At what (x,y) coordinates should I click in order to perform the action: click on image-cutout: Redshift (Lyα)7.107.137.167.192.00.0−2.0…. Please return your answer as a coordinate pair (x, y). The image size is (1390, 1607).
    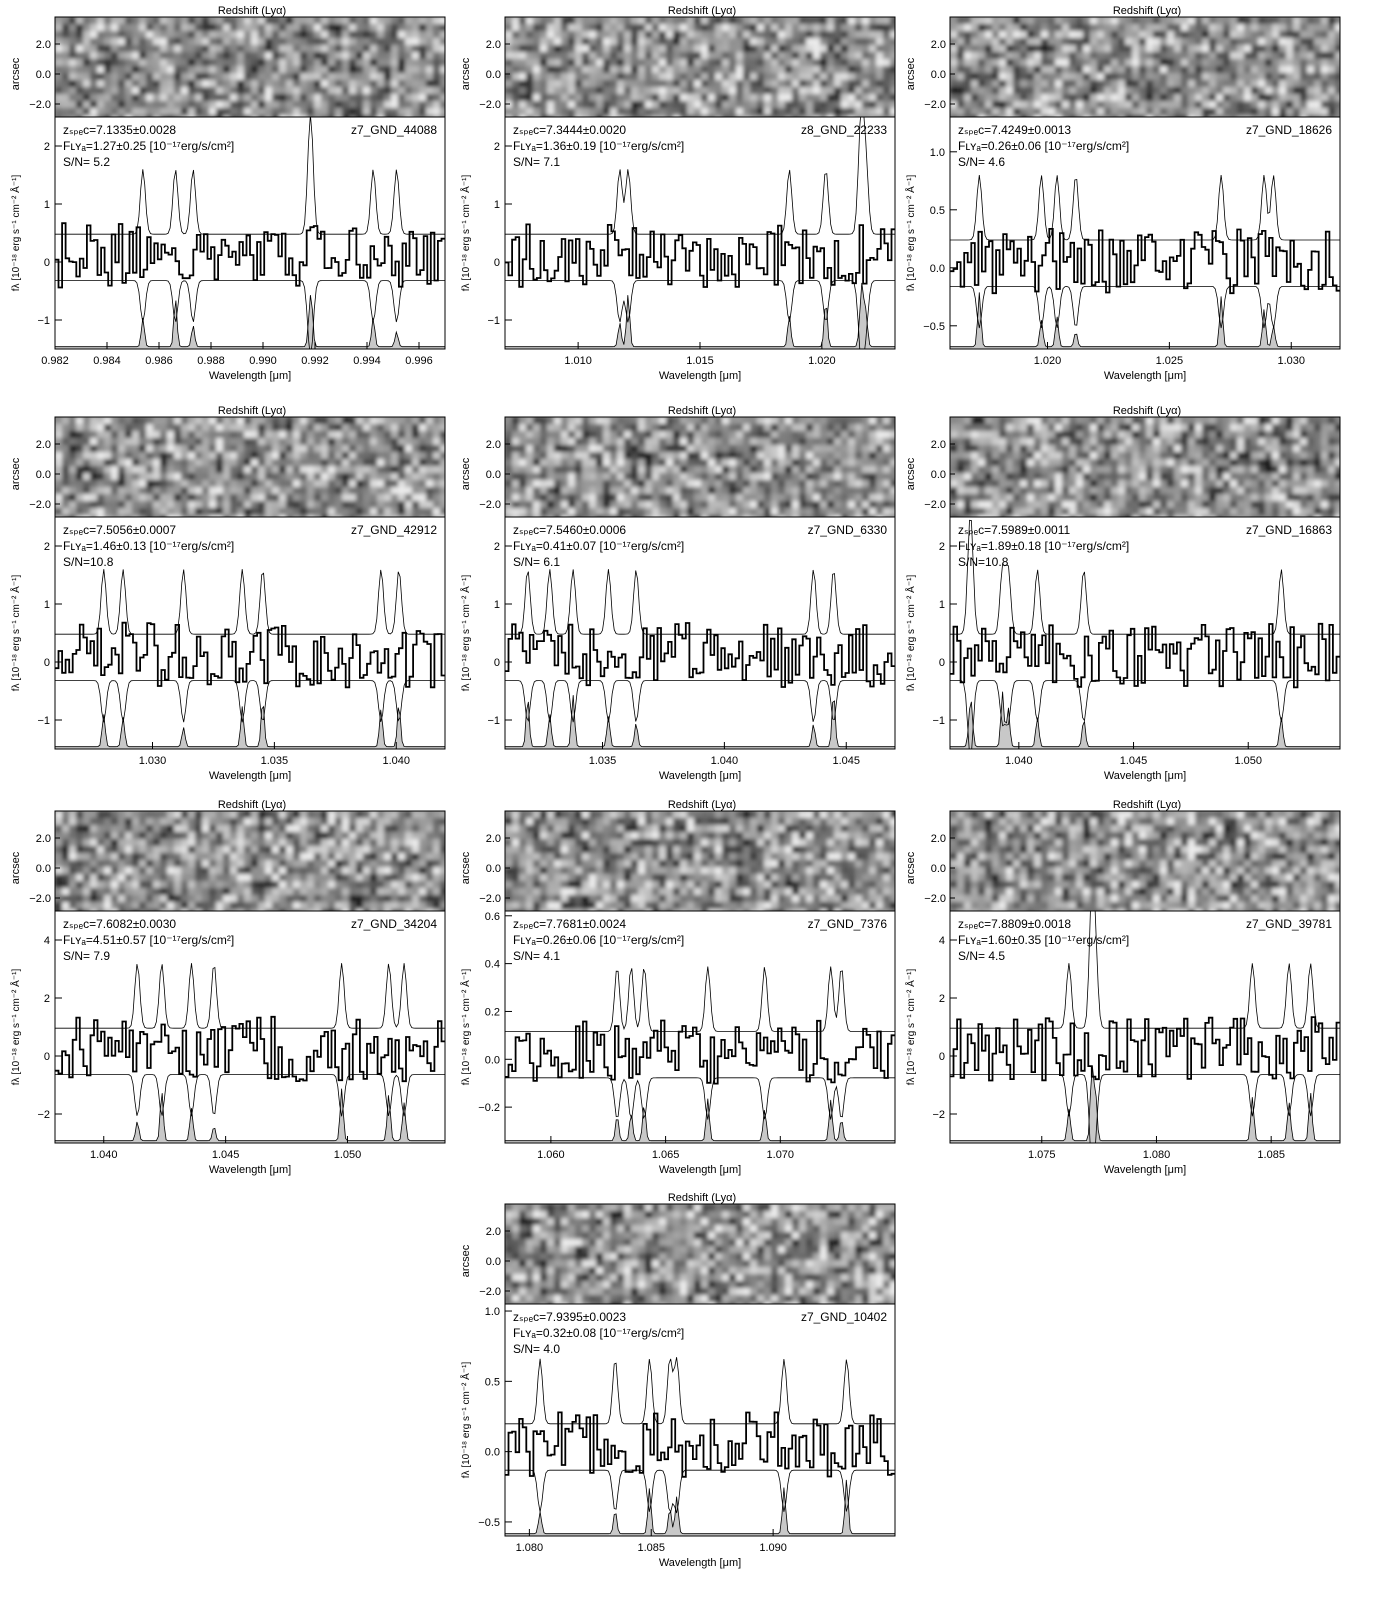
    Looking at the image, I should click on (228, 61).